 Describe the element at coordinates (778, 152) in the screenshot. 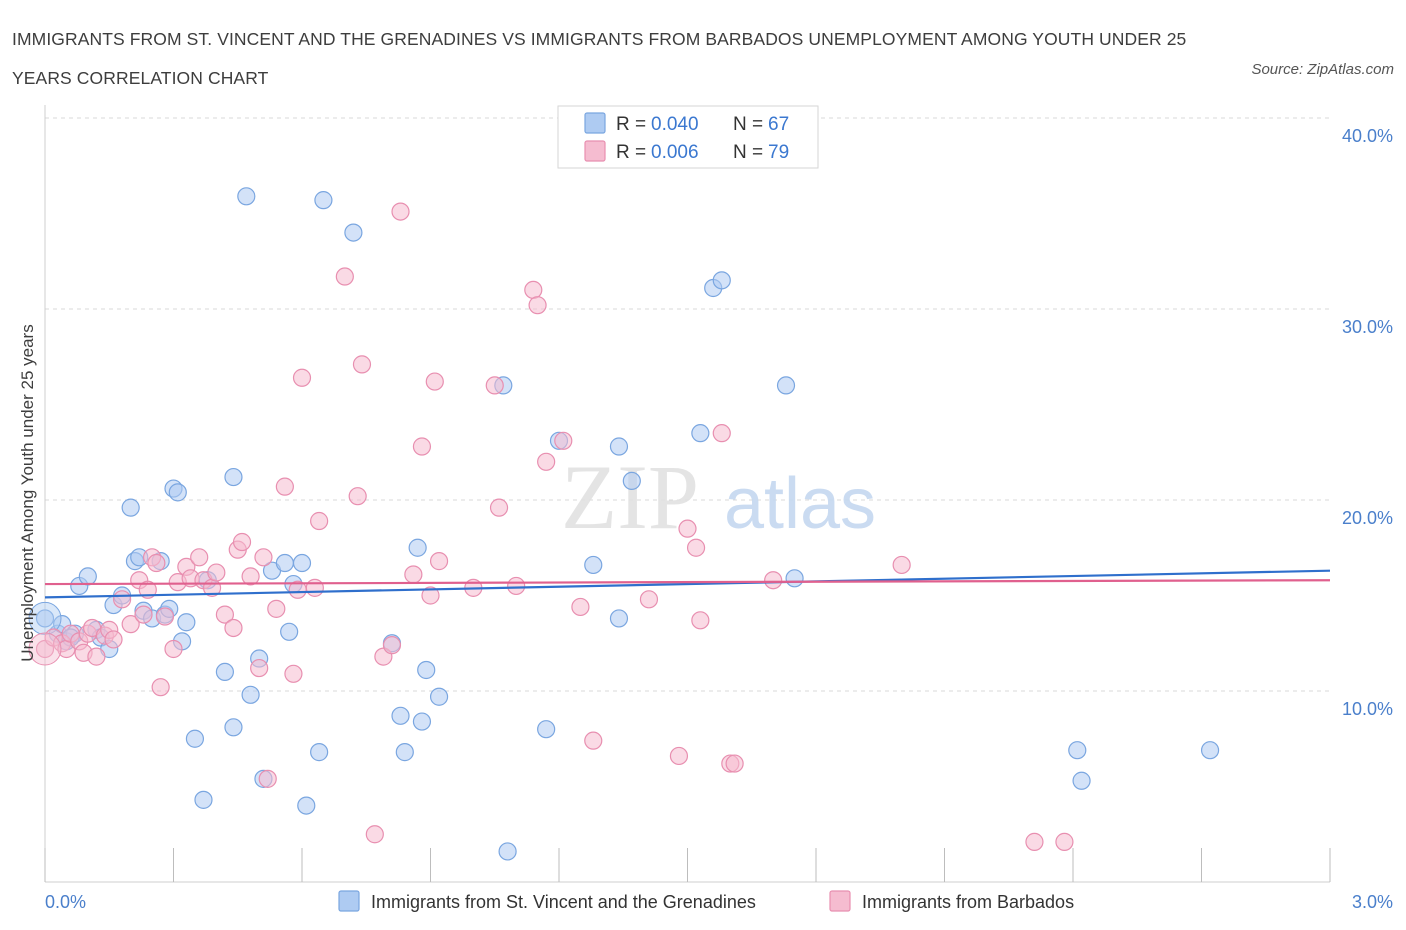

I see `stats-n-value-2: 79` at that location.